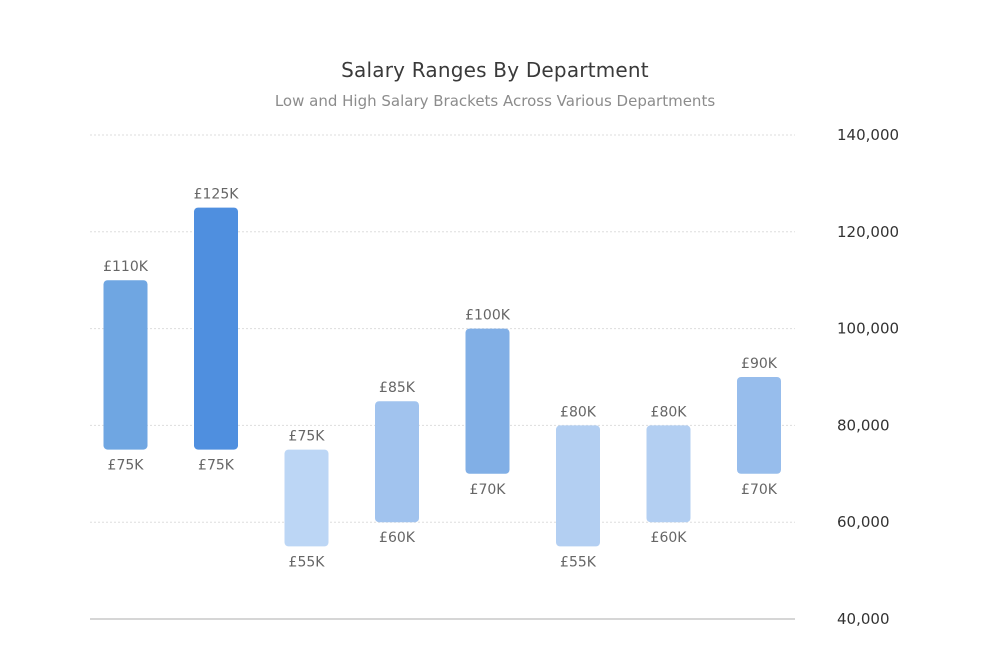 This screenshot has height=656, width=984. I want to click on y-axis-labels: 40,000 60,000 80,000 100,000 120,000 140,000, so click(868, 377).